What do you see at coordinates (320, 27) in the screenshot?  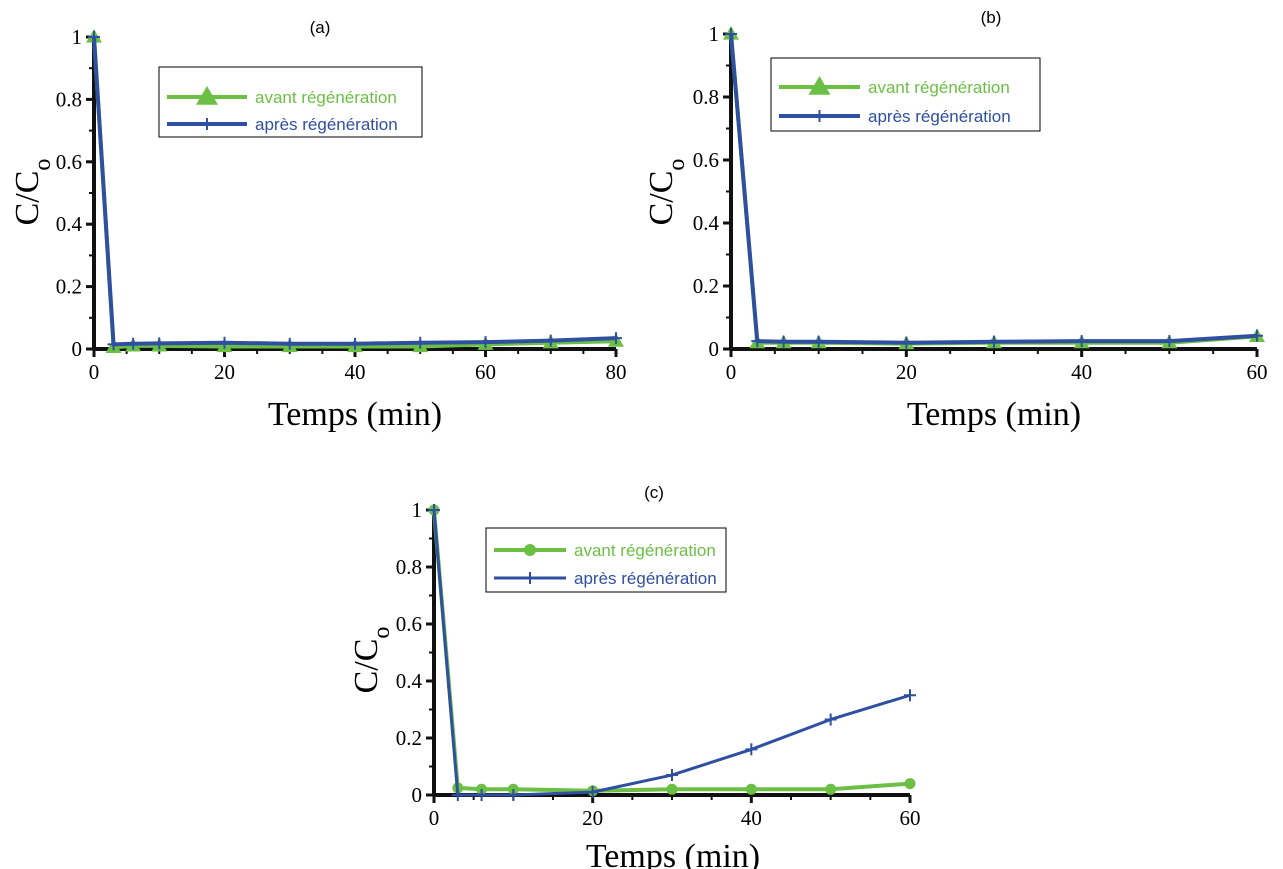 I see `panel-label: (a)` at bounding box center [320, 27].